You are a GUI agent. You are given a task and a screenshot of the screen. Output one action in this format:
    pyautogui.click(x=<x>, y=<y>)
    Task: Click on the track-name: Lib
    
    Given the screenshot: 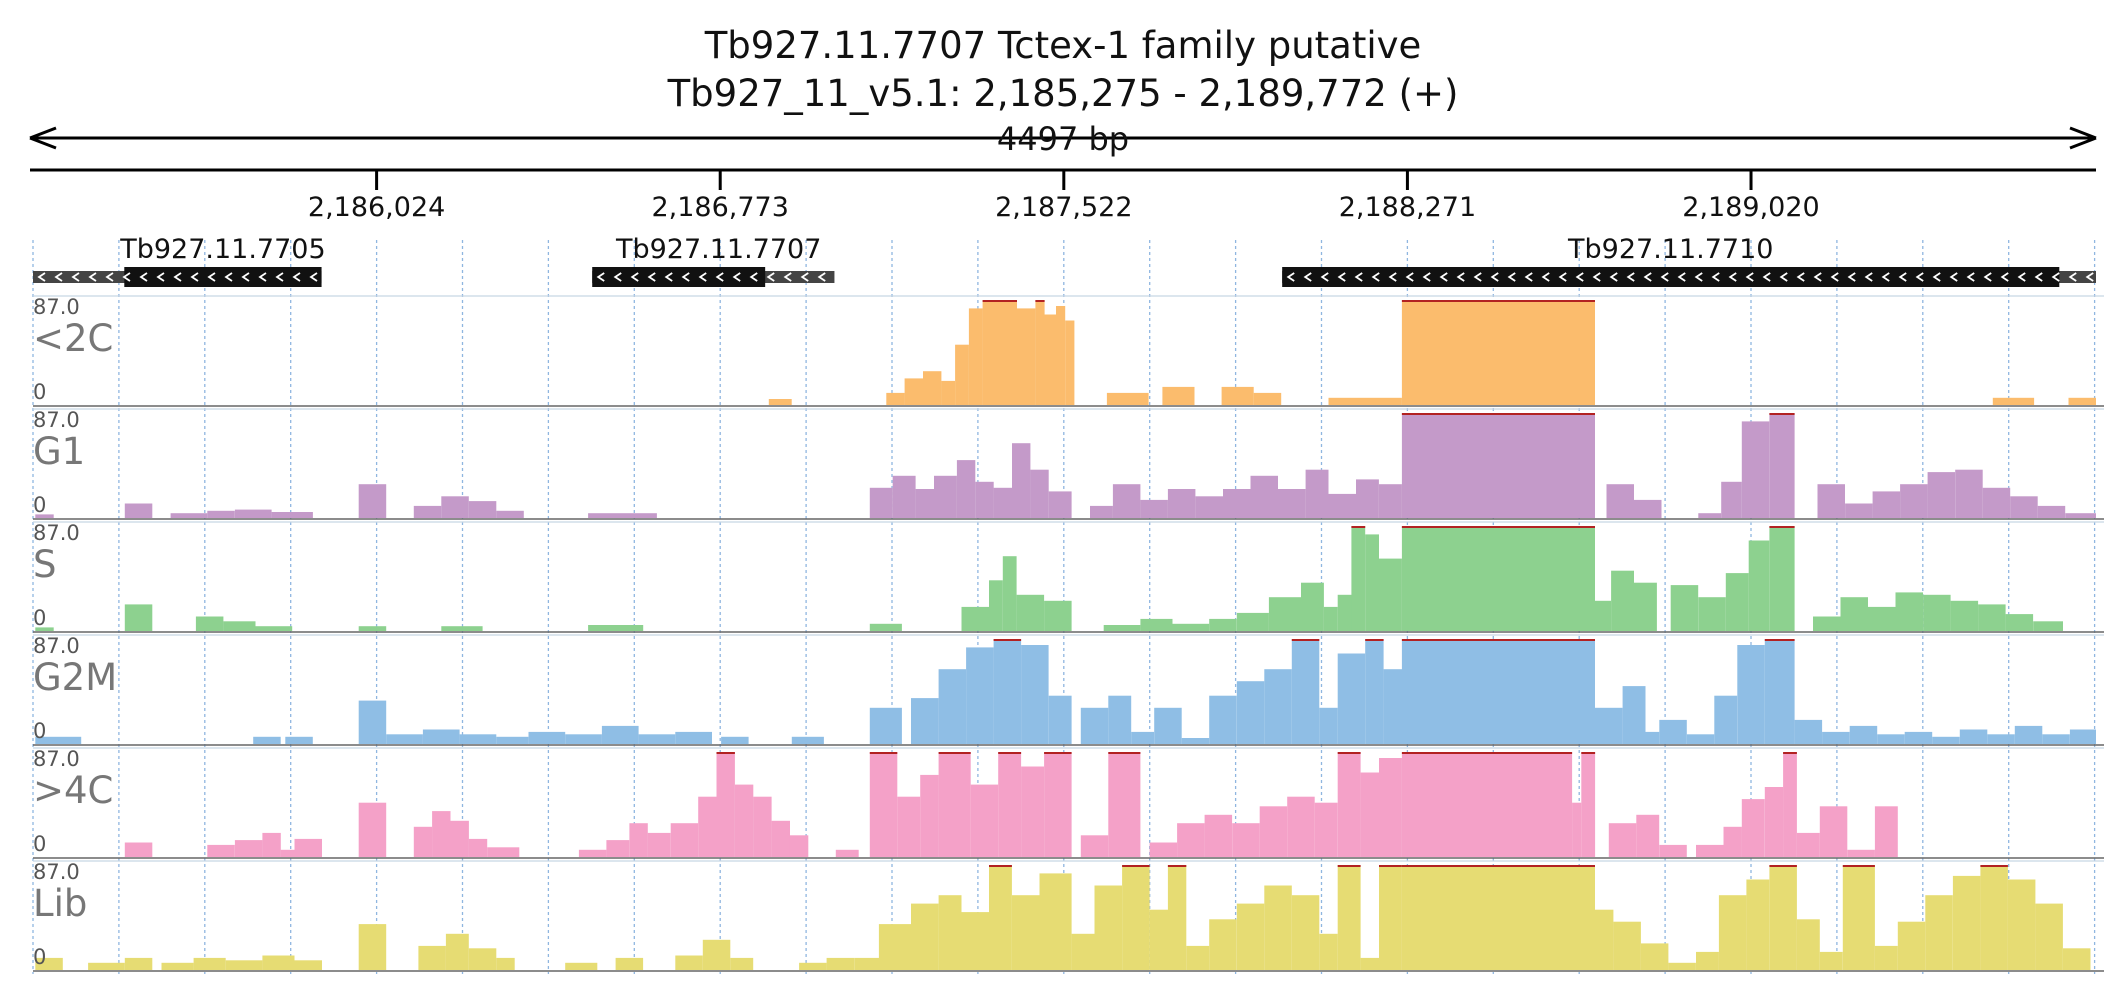 What is the action you would take?
    pyautogui.click(x=60, y=903)
    